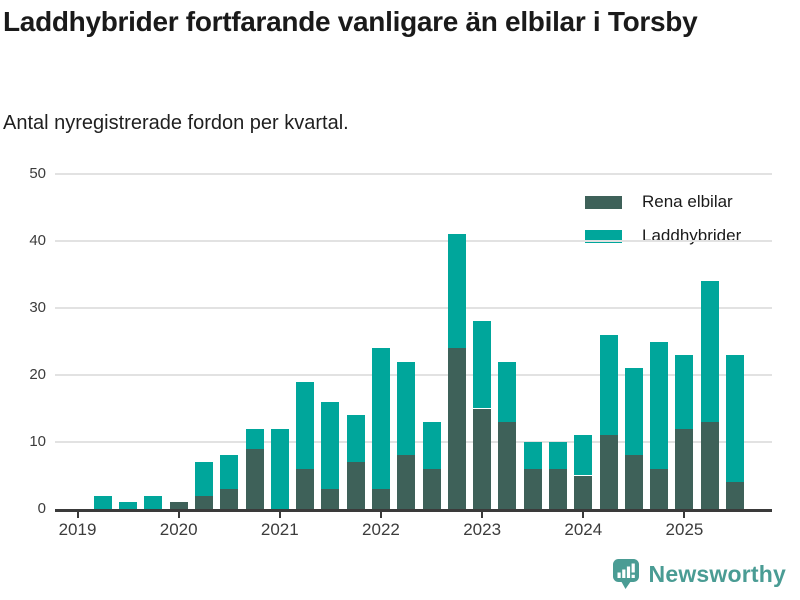 The image size is (800, 600). What do you see at coordinates (583, 492) in the screenshot?
I see `bar-2024-q1-rena-elbilar` at bounding box center [583, 492].